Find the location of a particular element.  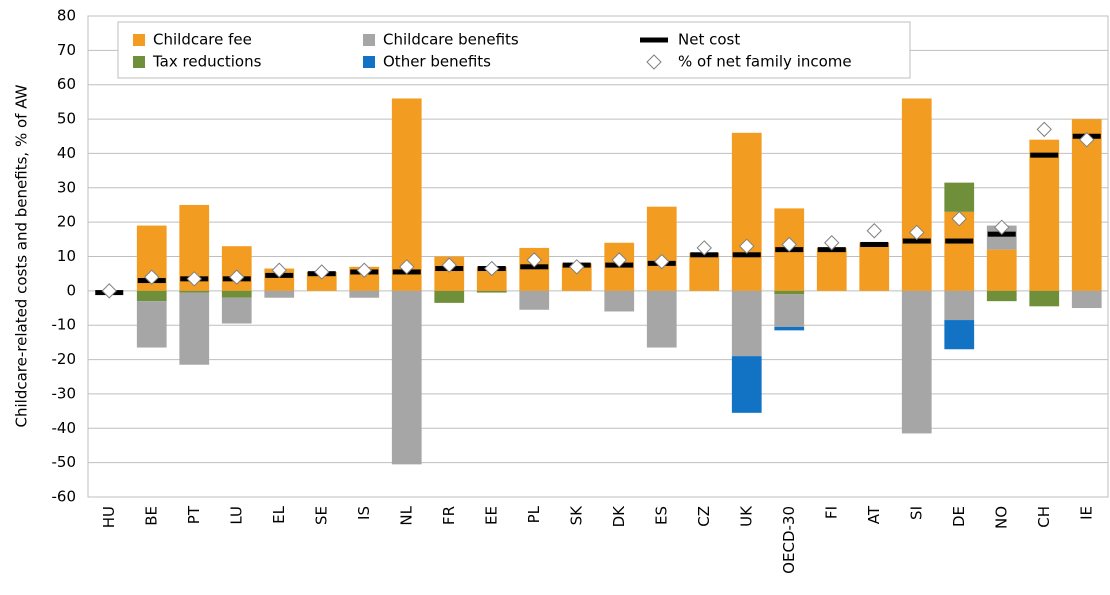

y-tick-label: 40 is located at coordinates (66, 153).